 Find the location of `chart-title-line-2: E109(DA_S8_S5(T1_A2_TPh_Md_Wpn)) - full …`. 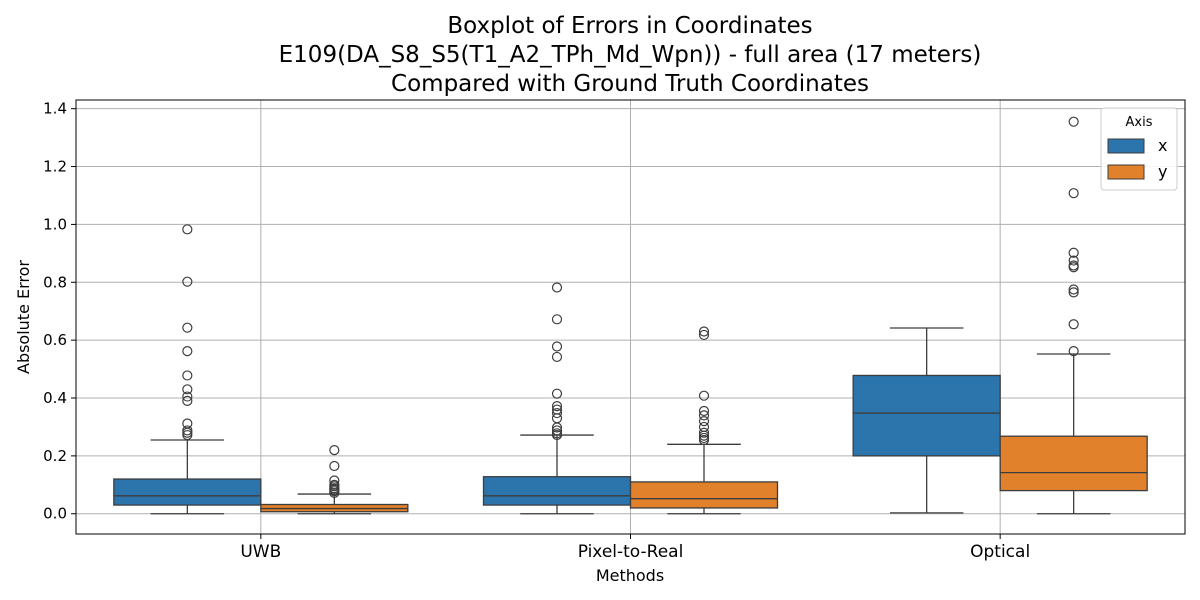

chart-title-line-2: E109(DA_S8_S5(T1_A2_TPh_Md_Wpn)) - full … is located at coordinates (630, 55).